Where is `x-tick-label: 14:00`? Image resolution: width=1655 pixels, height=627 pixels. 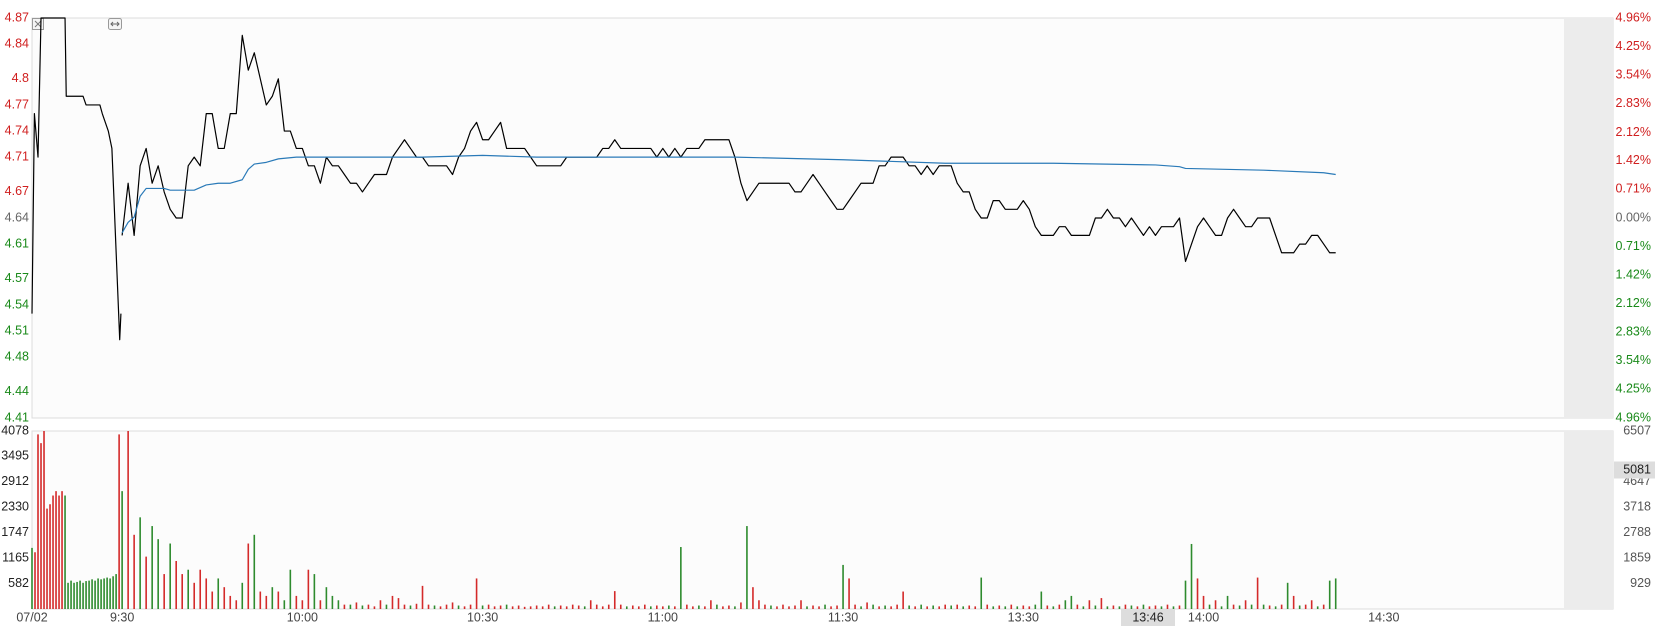 x-tick-label: 14:00 is located at coordinates (1203, 617).